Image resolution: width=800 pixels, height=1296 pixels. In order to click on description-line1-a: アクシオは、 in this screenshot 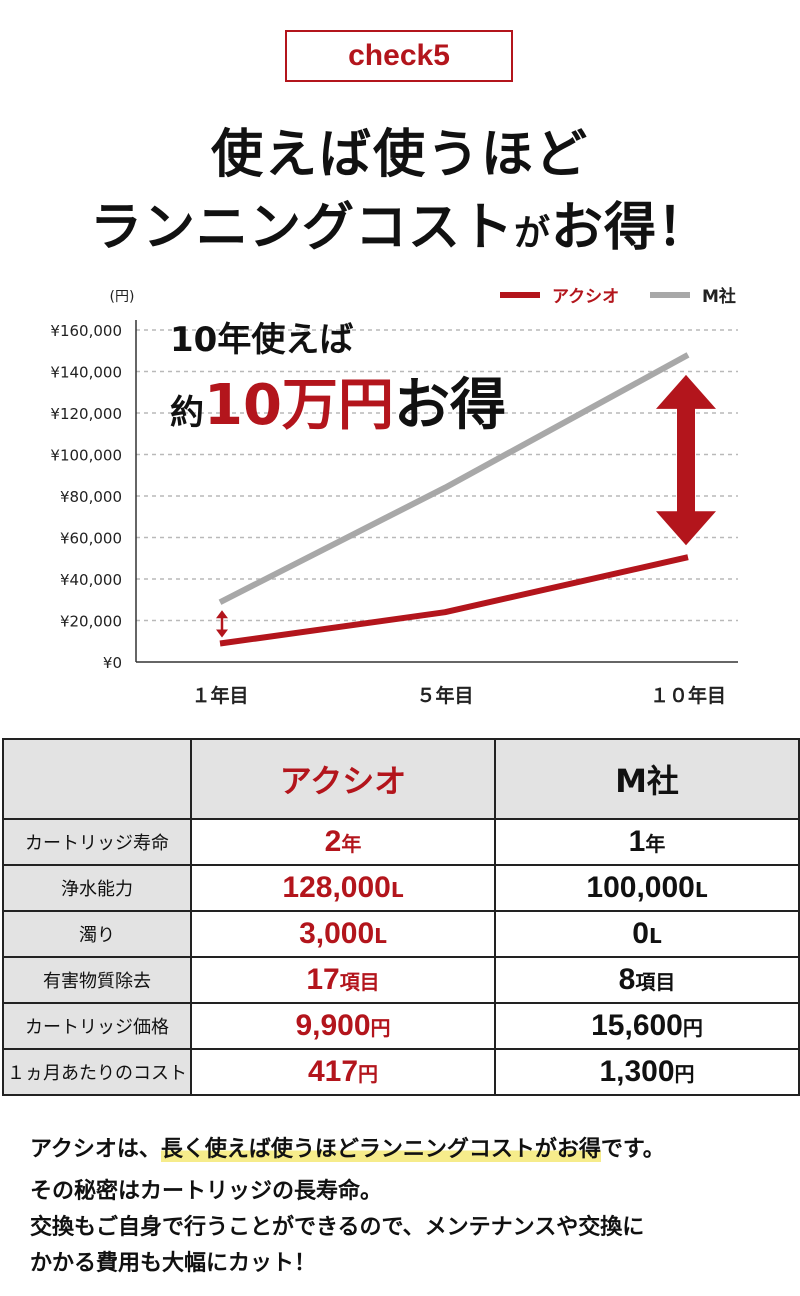, I will do `click(95, 1149)`.